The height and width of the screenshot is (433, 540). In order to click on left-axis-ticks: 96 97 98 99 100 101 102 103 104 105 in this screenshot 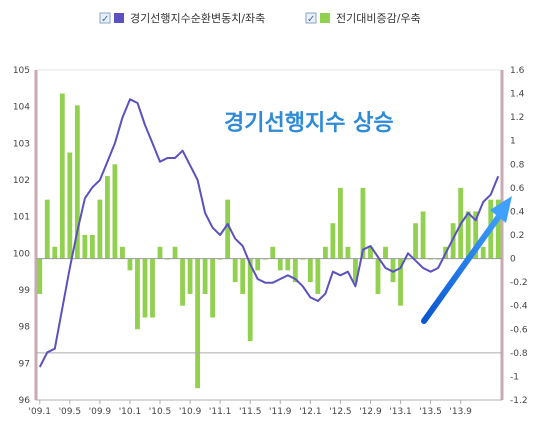, I will do `click(21, 236)`.